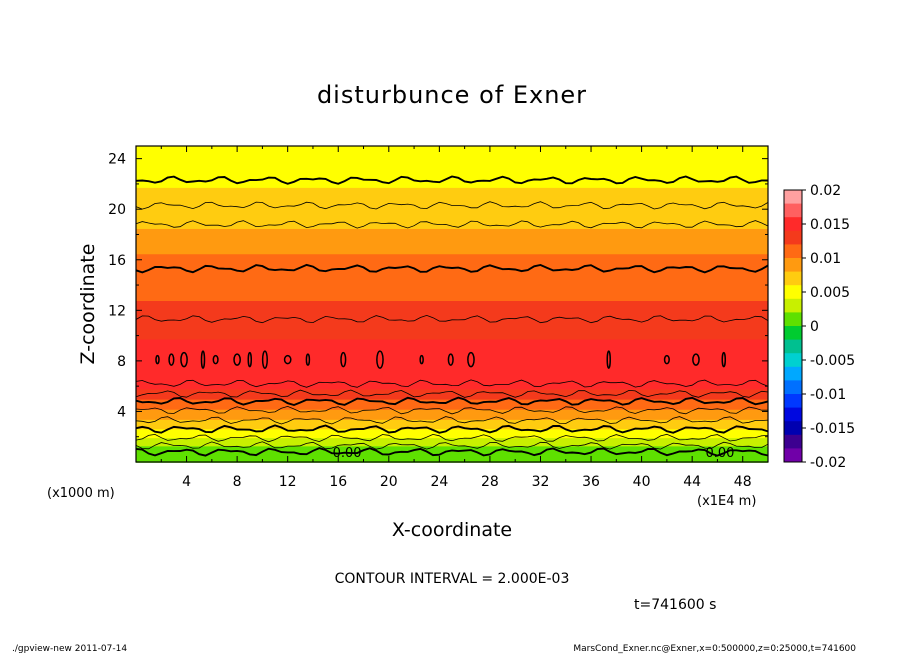 The image size is (904, 654). What do you see at coordinates (452, 579) in the screenshot?
I see `contour-interval-note: CONTOUR INTERVAL = 2.000E-03` at bounding box center [452, 579].